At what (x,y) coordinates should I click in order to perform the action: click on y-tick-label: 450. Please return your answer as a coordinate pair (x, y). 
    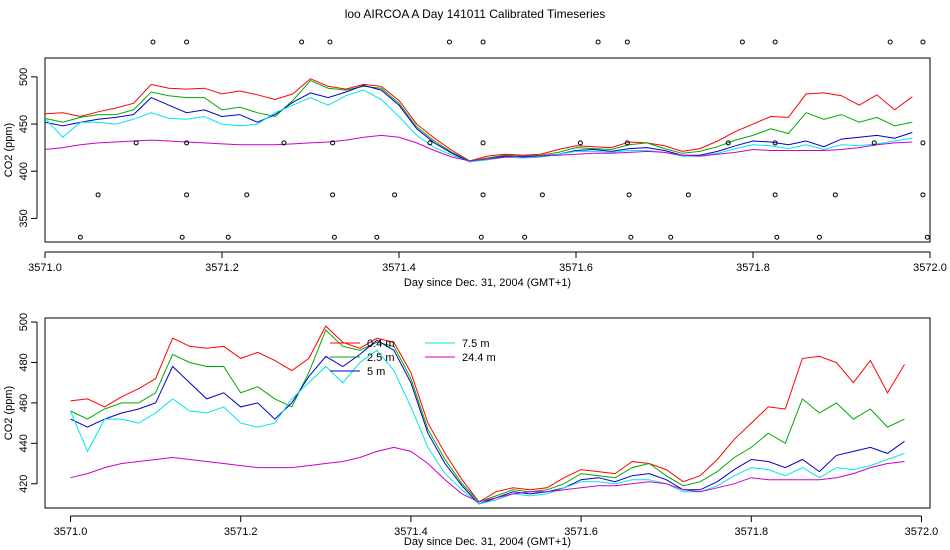
    Looking at the image, I should click on (24, 124).